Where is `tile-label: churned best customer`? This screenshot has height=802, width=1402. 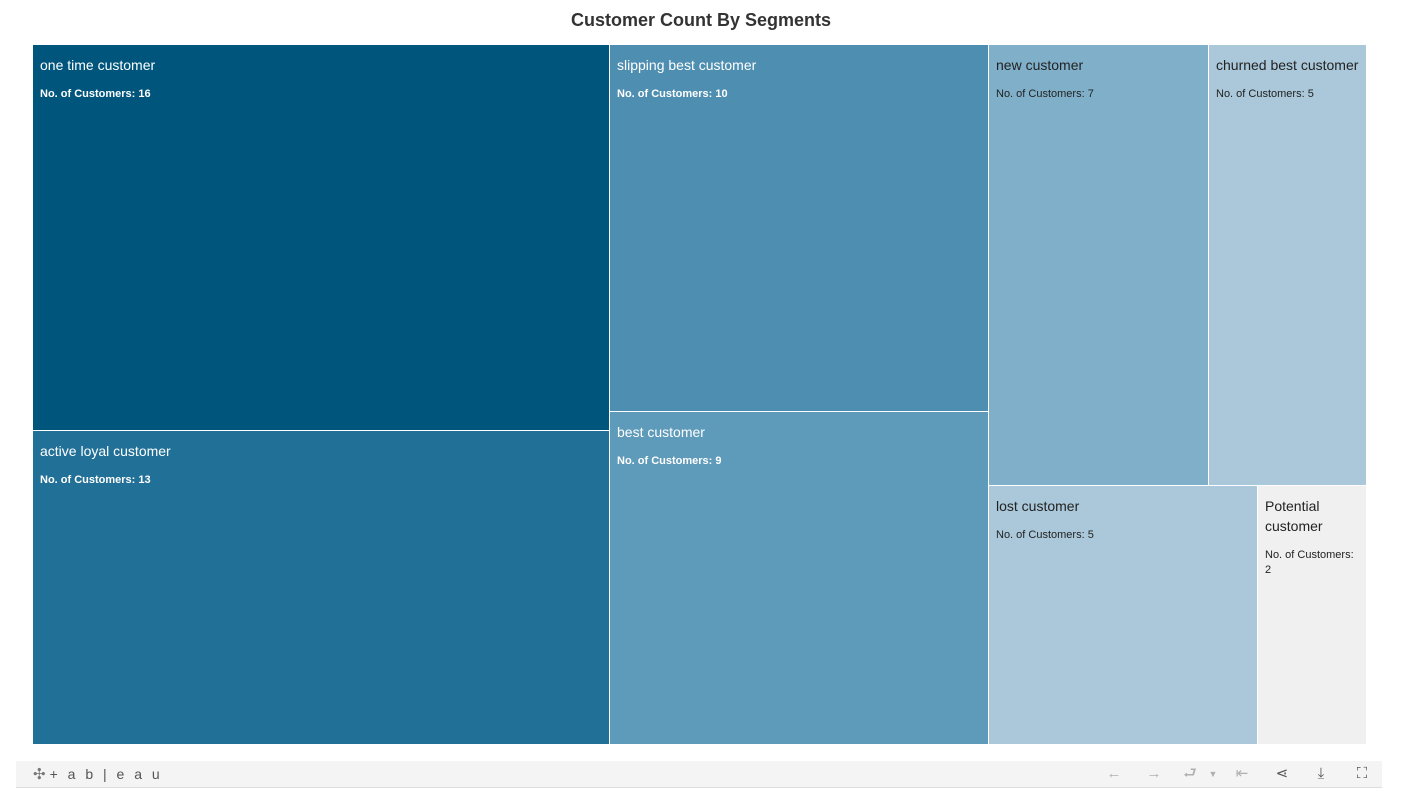 tile-label: churned best customer is located at coordinates (1287, 65).